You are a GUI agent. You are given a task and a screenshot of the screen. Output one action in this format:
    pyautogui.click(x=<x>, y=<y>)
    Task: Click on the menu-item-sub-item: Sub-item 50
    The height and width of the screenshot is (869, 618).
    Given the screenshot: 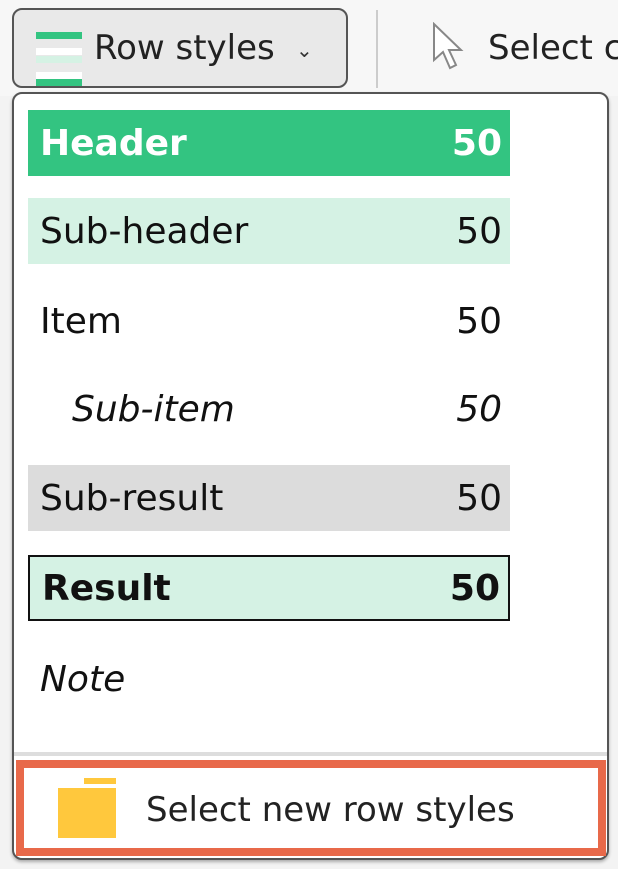 What is the action you would take?
    pyautogui.click(x=269, y=409)
    